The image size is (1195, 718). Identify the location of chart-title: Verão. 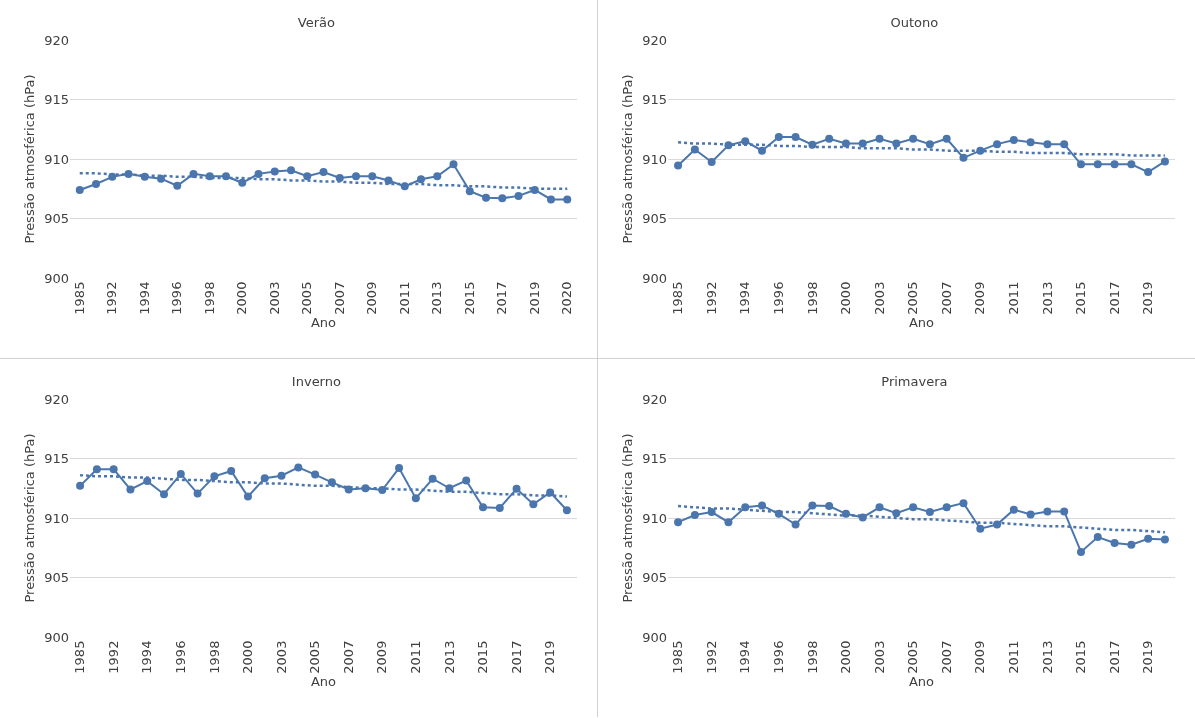
(316, 22).